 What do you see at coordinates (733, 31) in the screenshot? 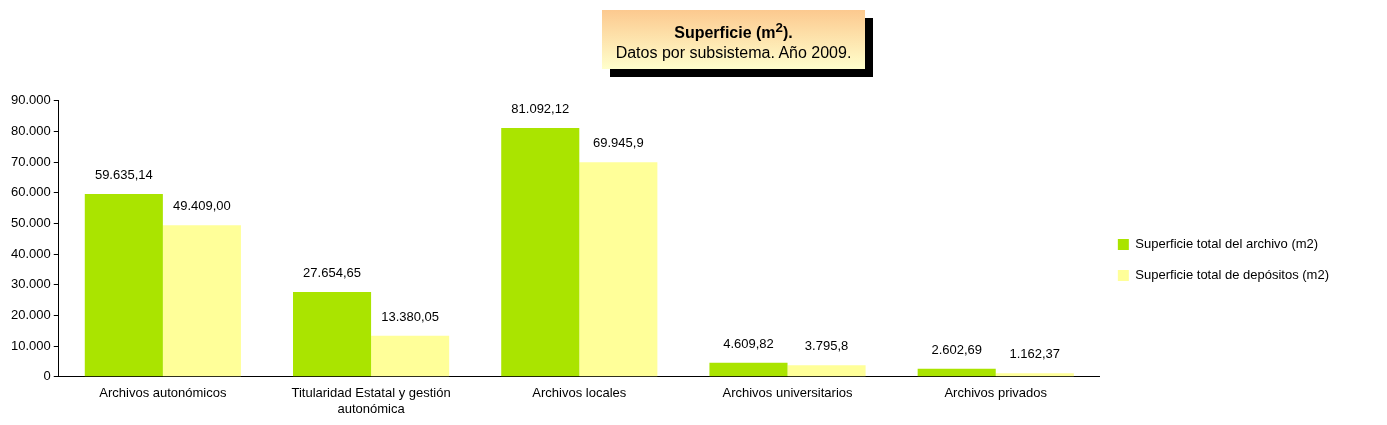
I see `chart-title: Superficie (m$^{2}$).` at bounding box center [733, 31].